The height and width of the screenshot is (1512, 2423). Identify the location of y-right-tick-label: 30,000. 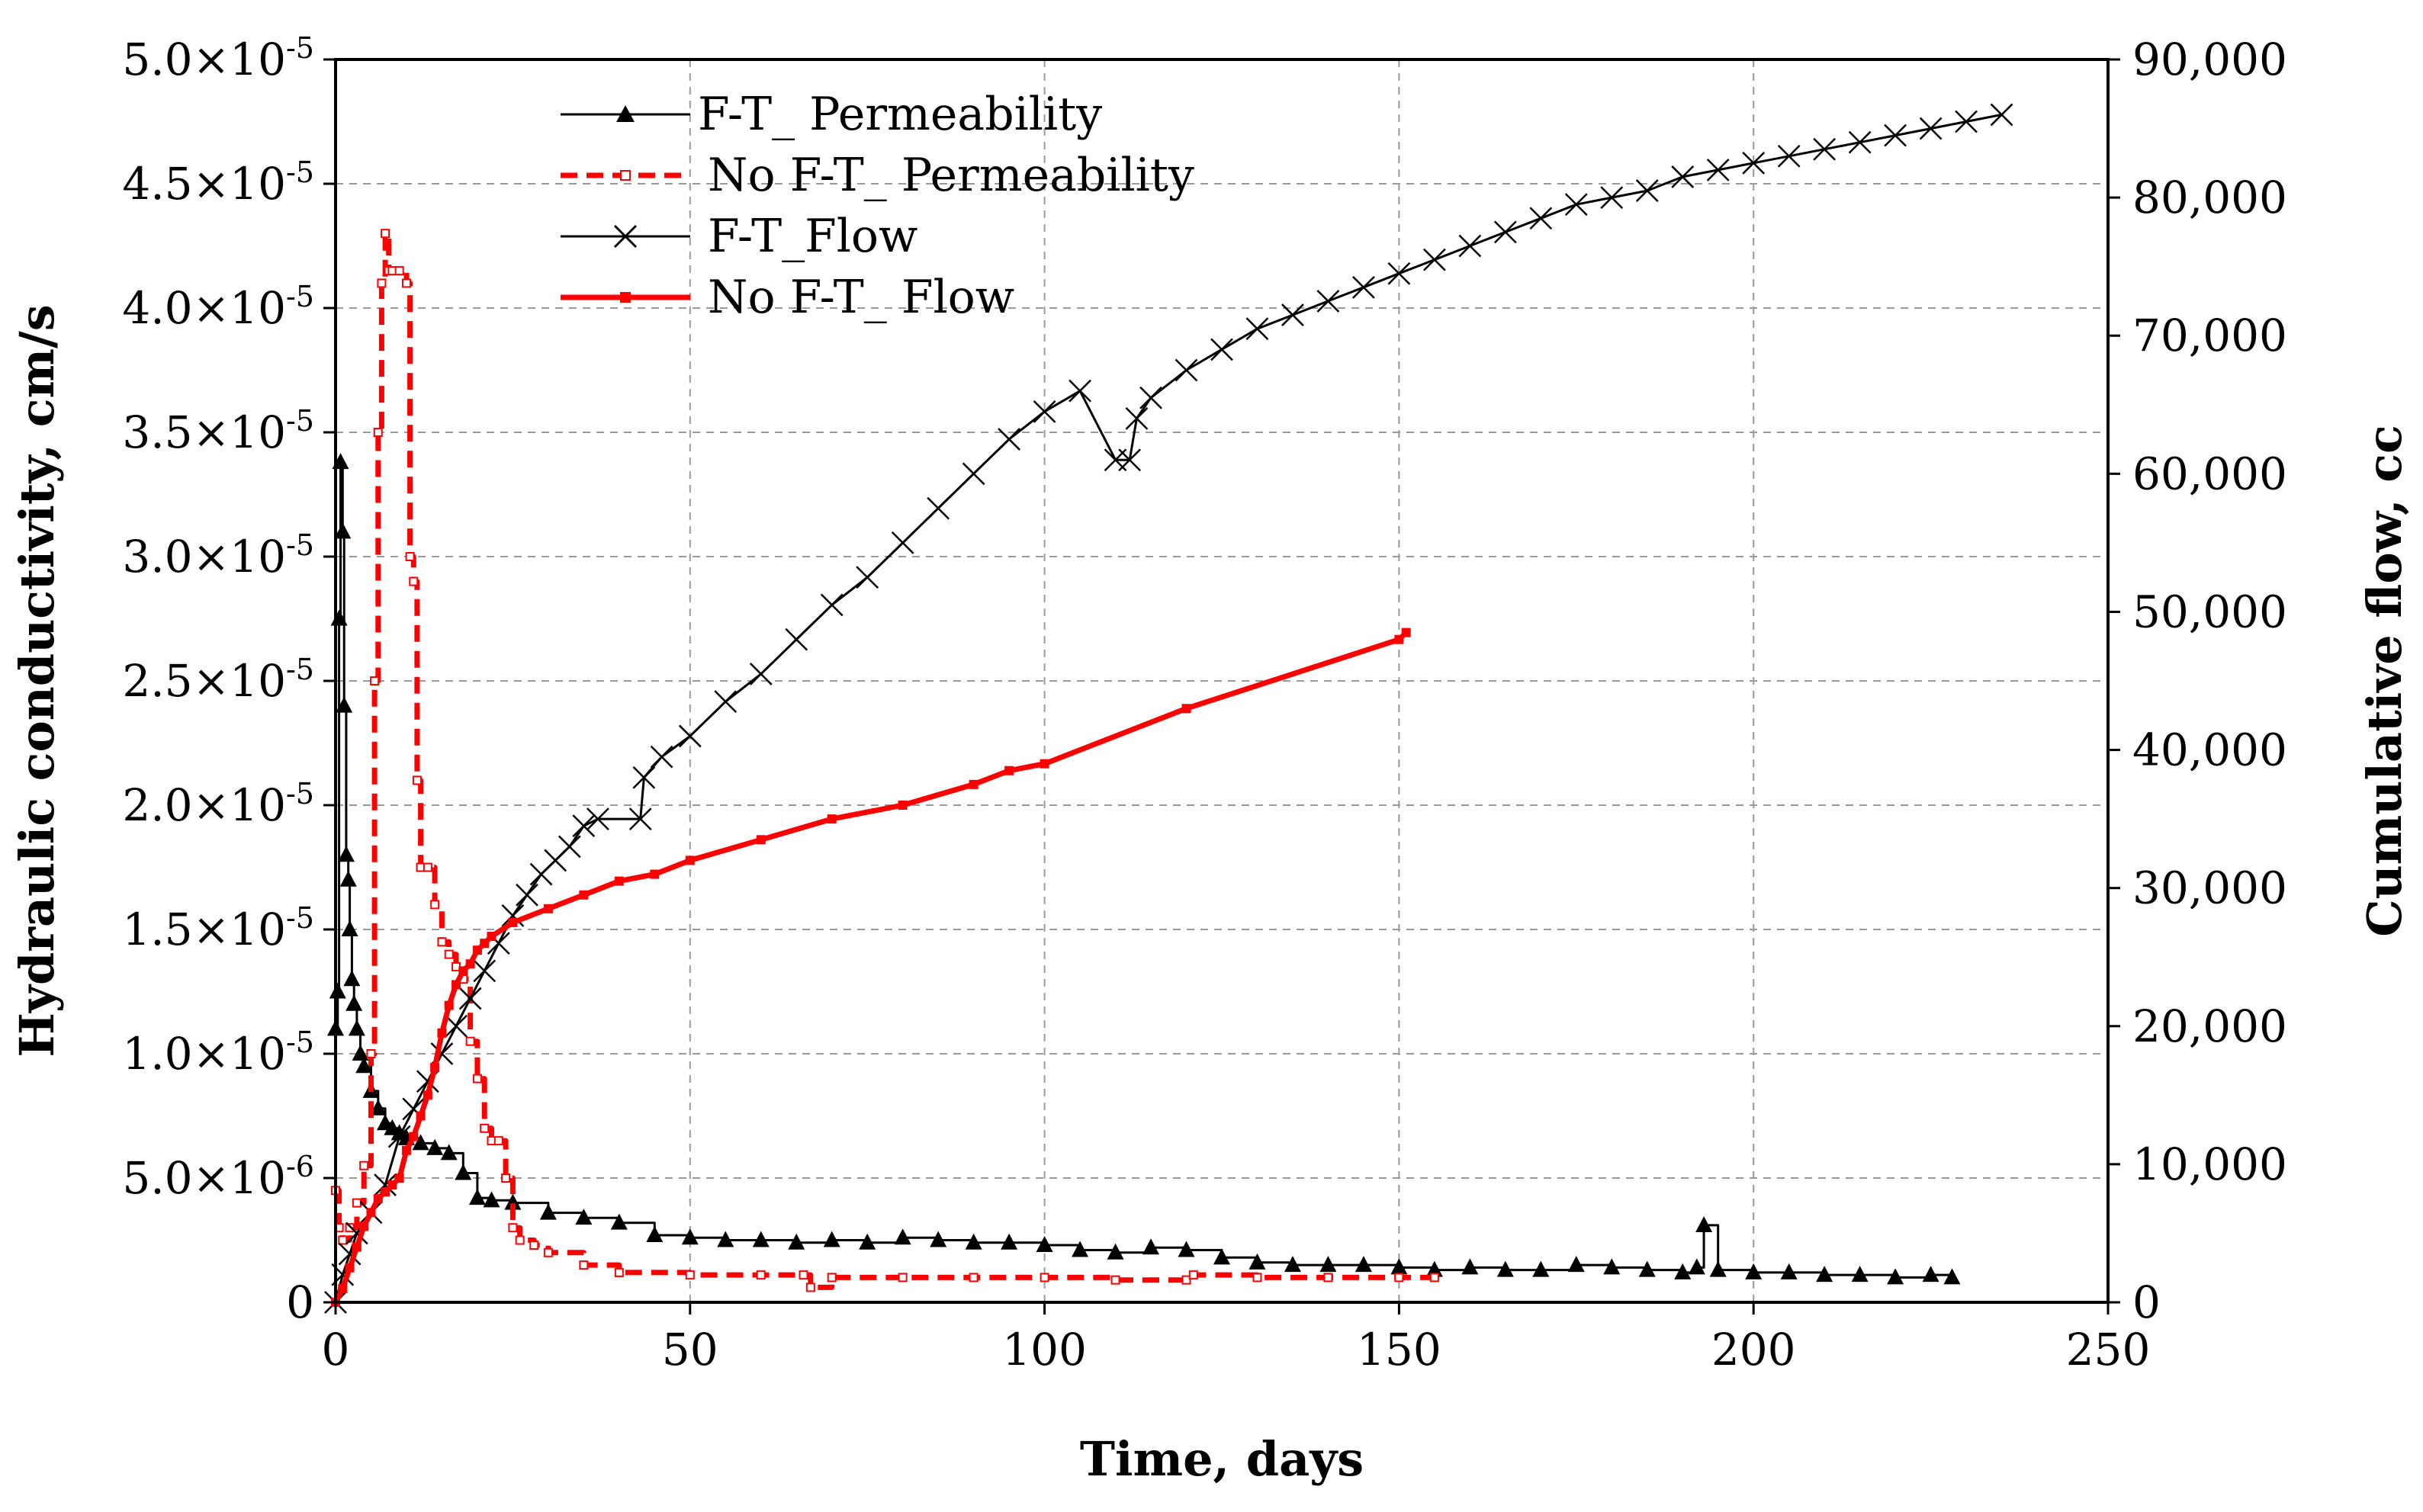
(2209, 888).